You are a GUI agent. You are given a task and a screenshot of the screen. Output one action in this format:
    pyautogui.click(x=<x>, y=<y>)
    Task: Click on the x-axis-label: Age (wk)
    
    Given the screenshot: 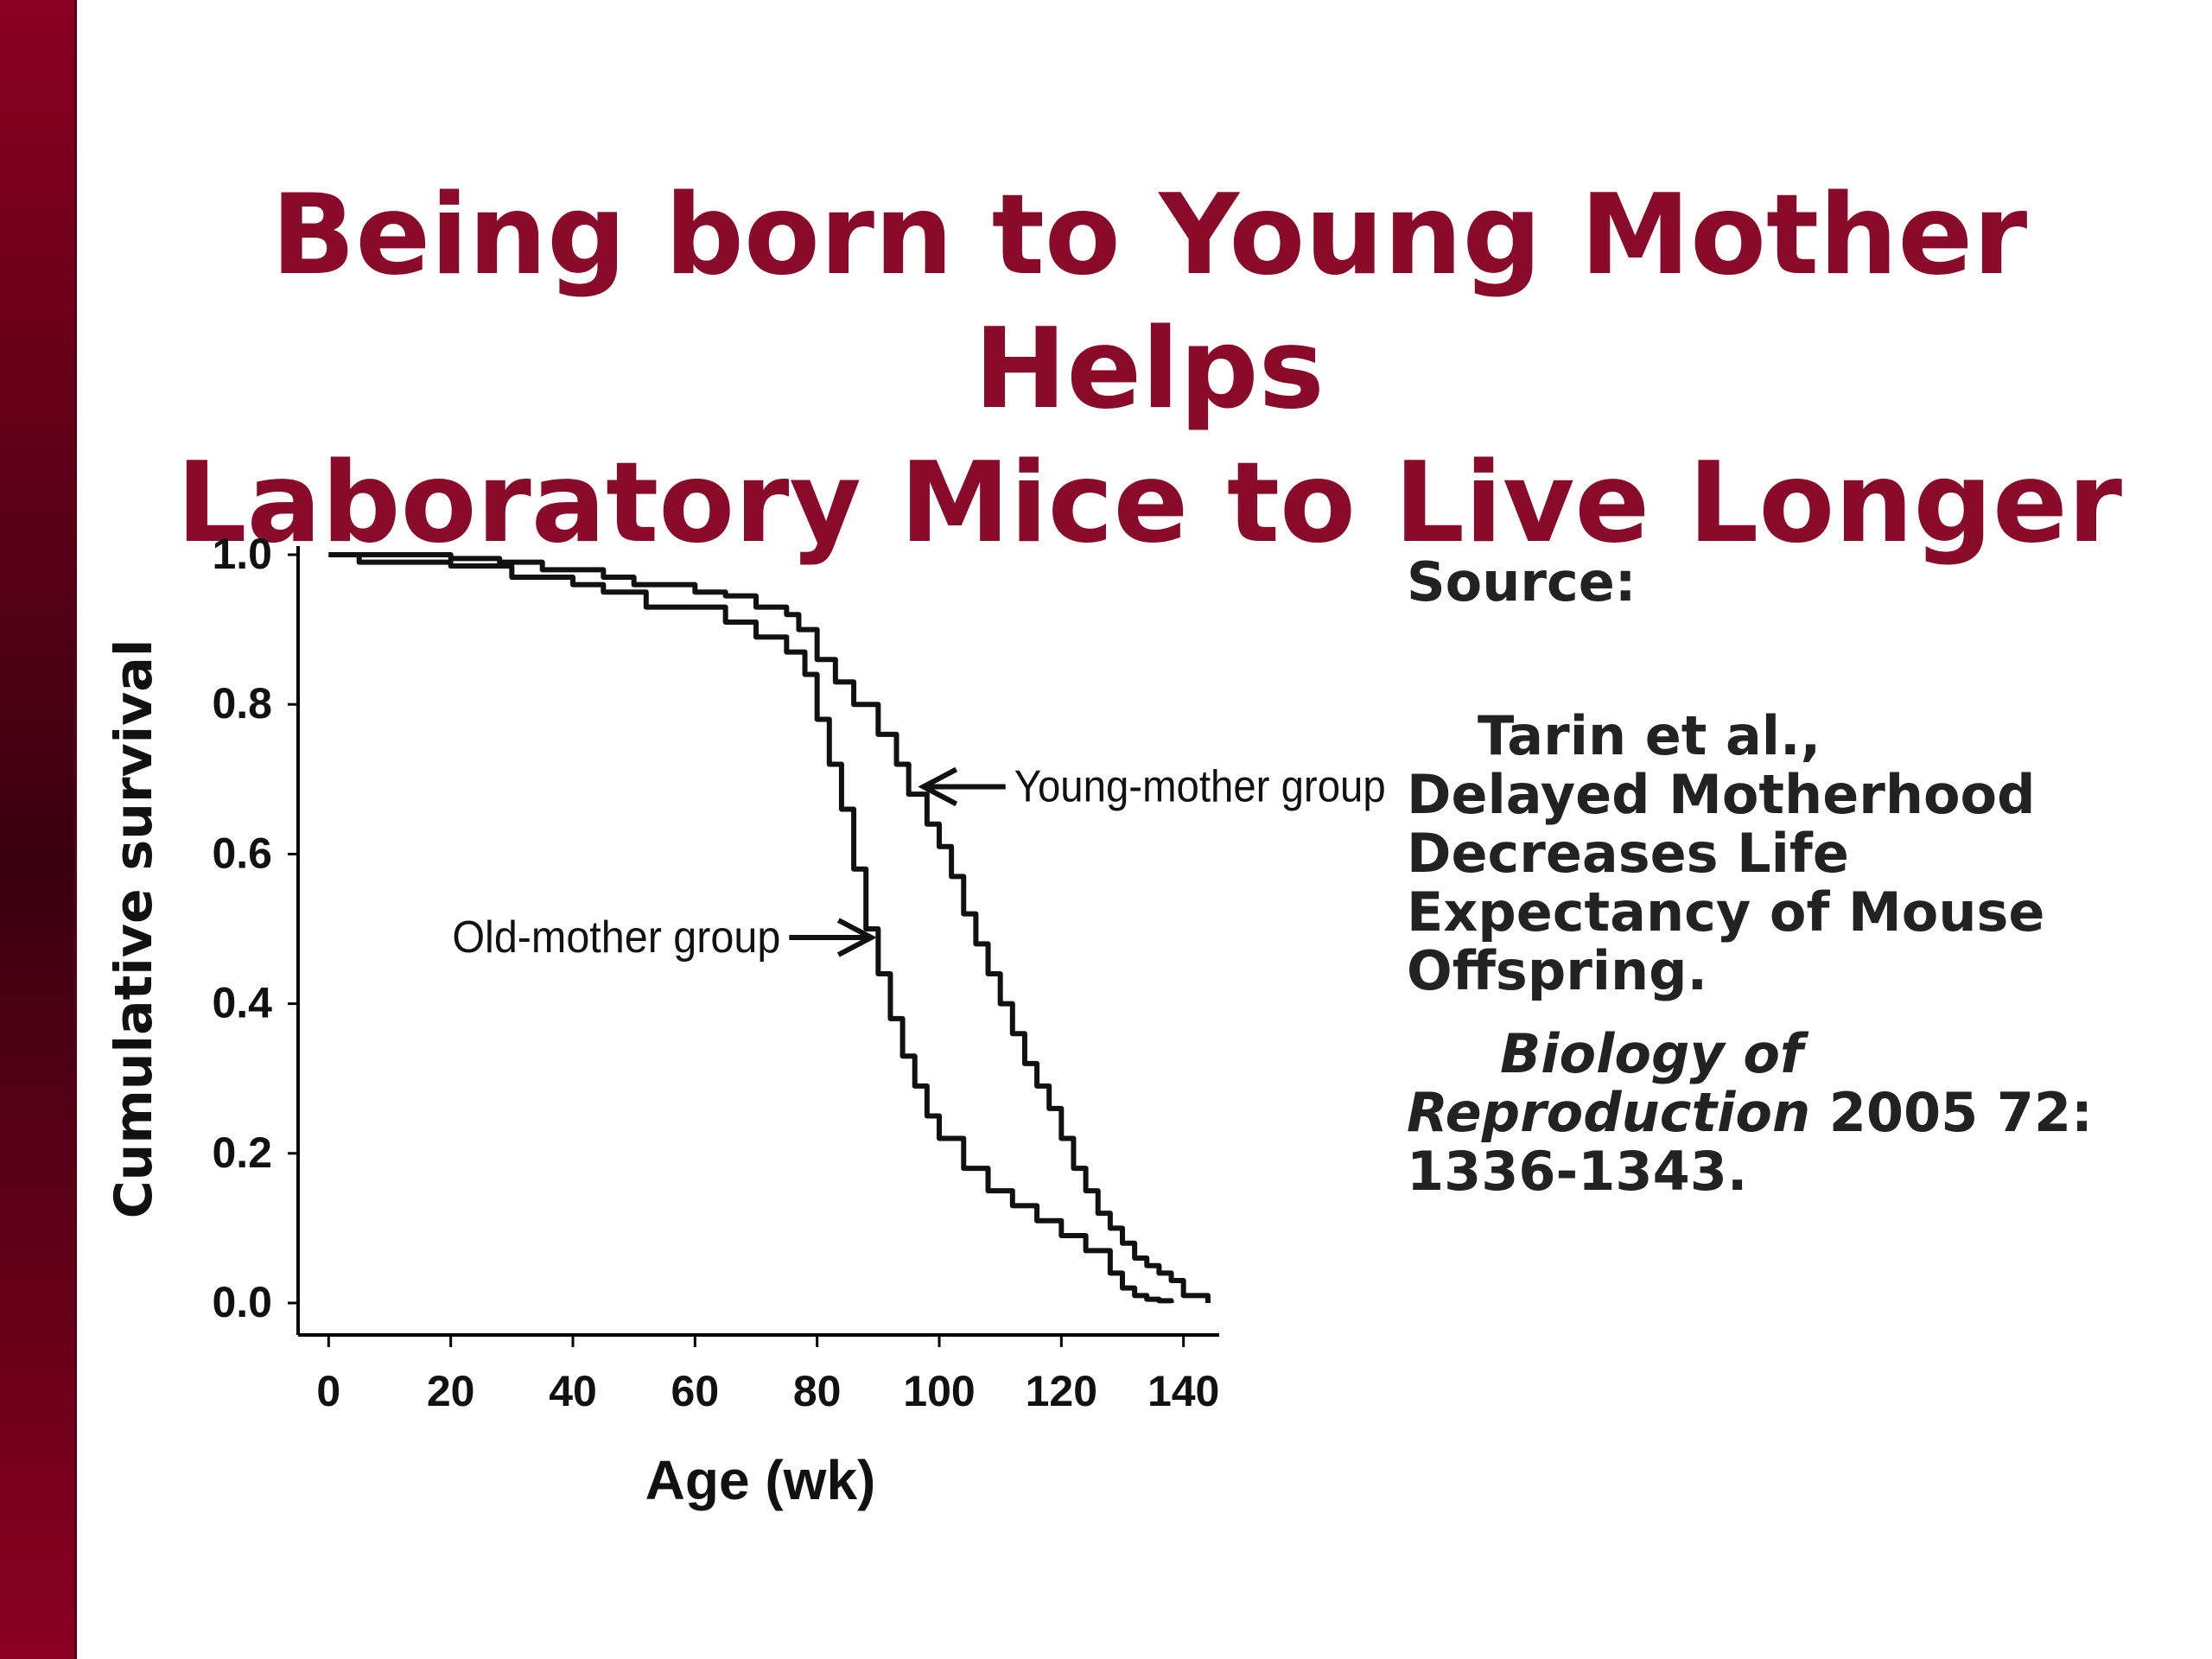 What is the action you would take?
    pyautogui.click(x=760, y=1480)
    